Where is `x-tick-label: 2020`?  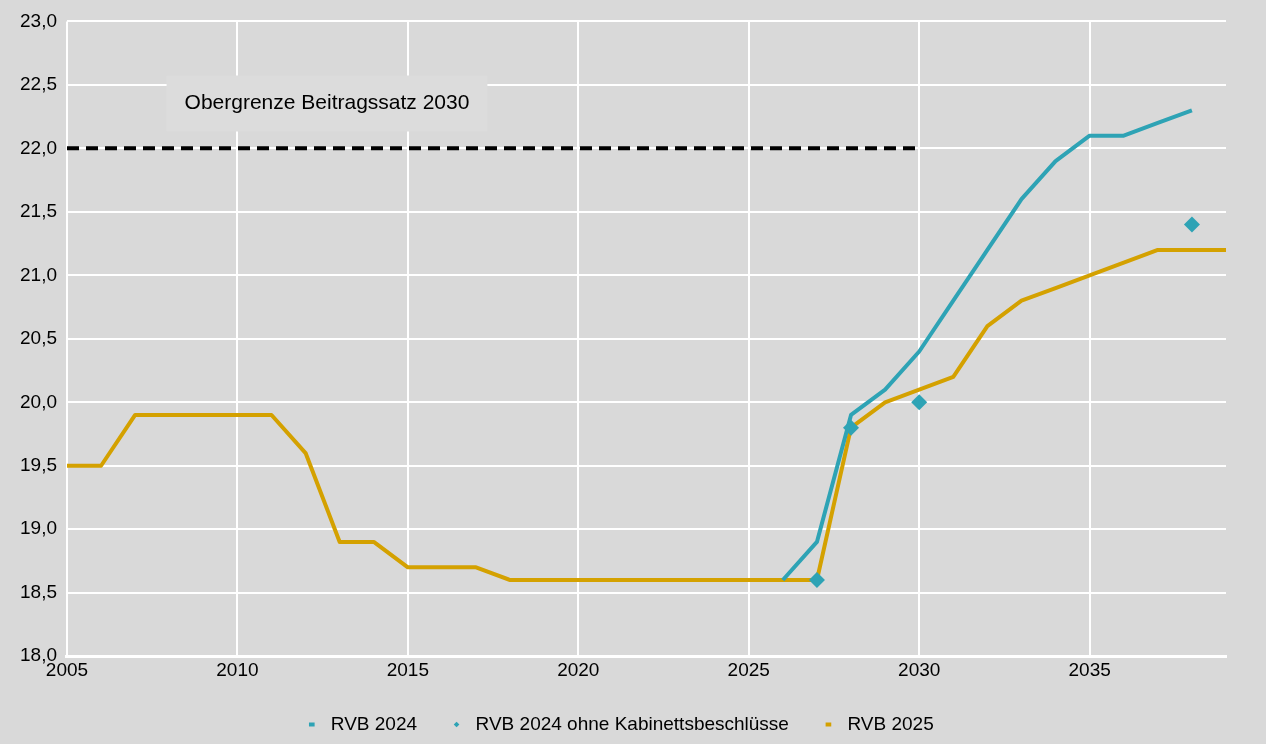 x-tick-label: 2020 is located at coordinates (578, 669).